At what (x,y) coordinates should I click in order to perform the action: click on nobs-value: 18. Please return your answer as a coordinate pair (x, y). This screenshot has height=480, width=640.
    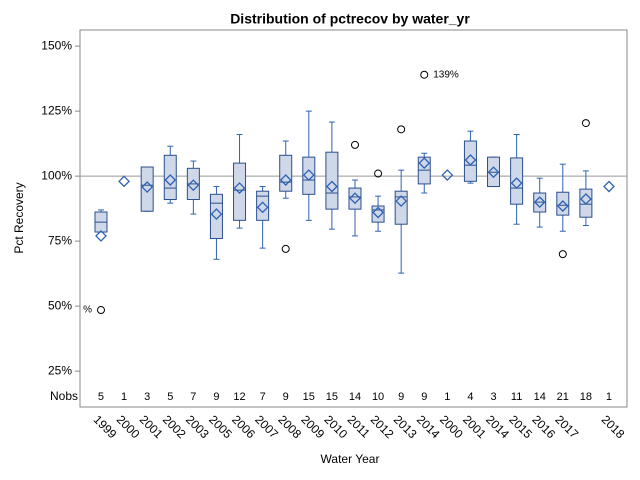
    Looking at the image, I should click on (586, 397).